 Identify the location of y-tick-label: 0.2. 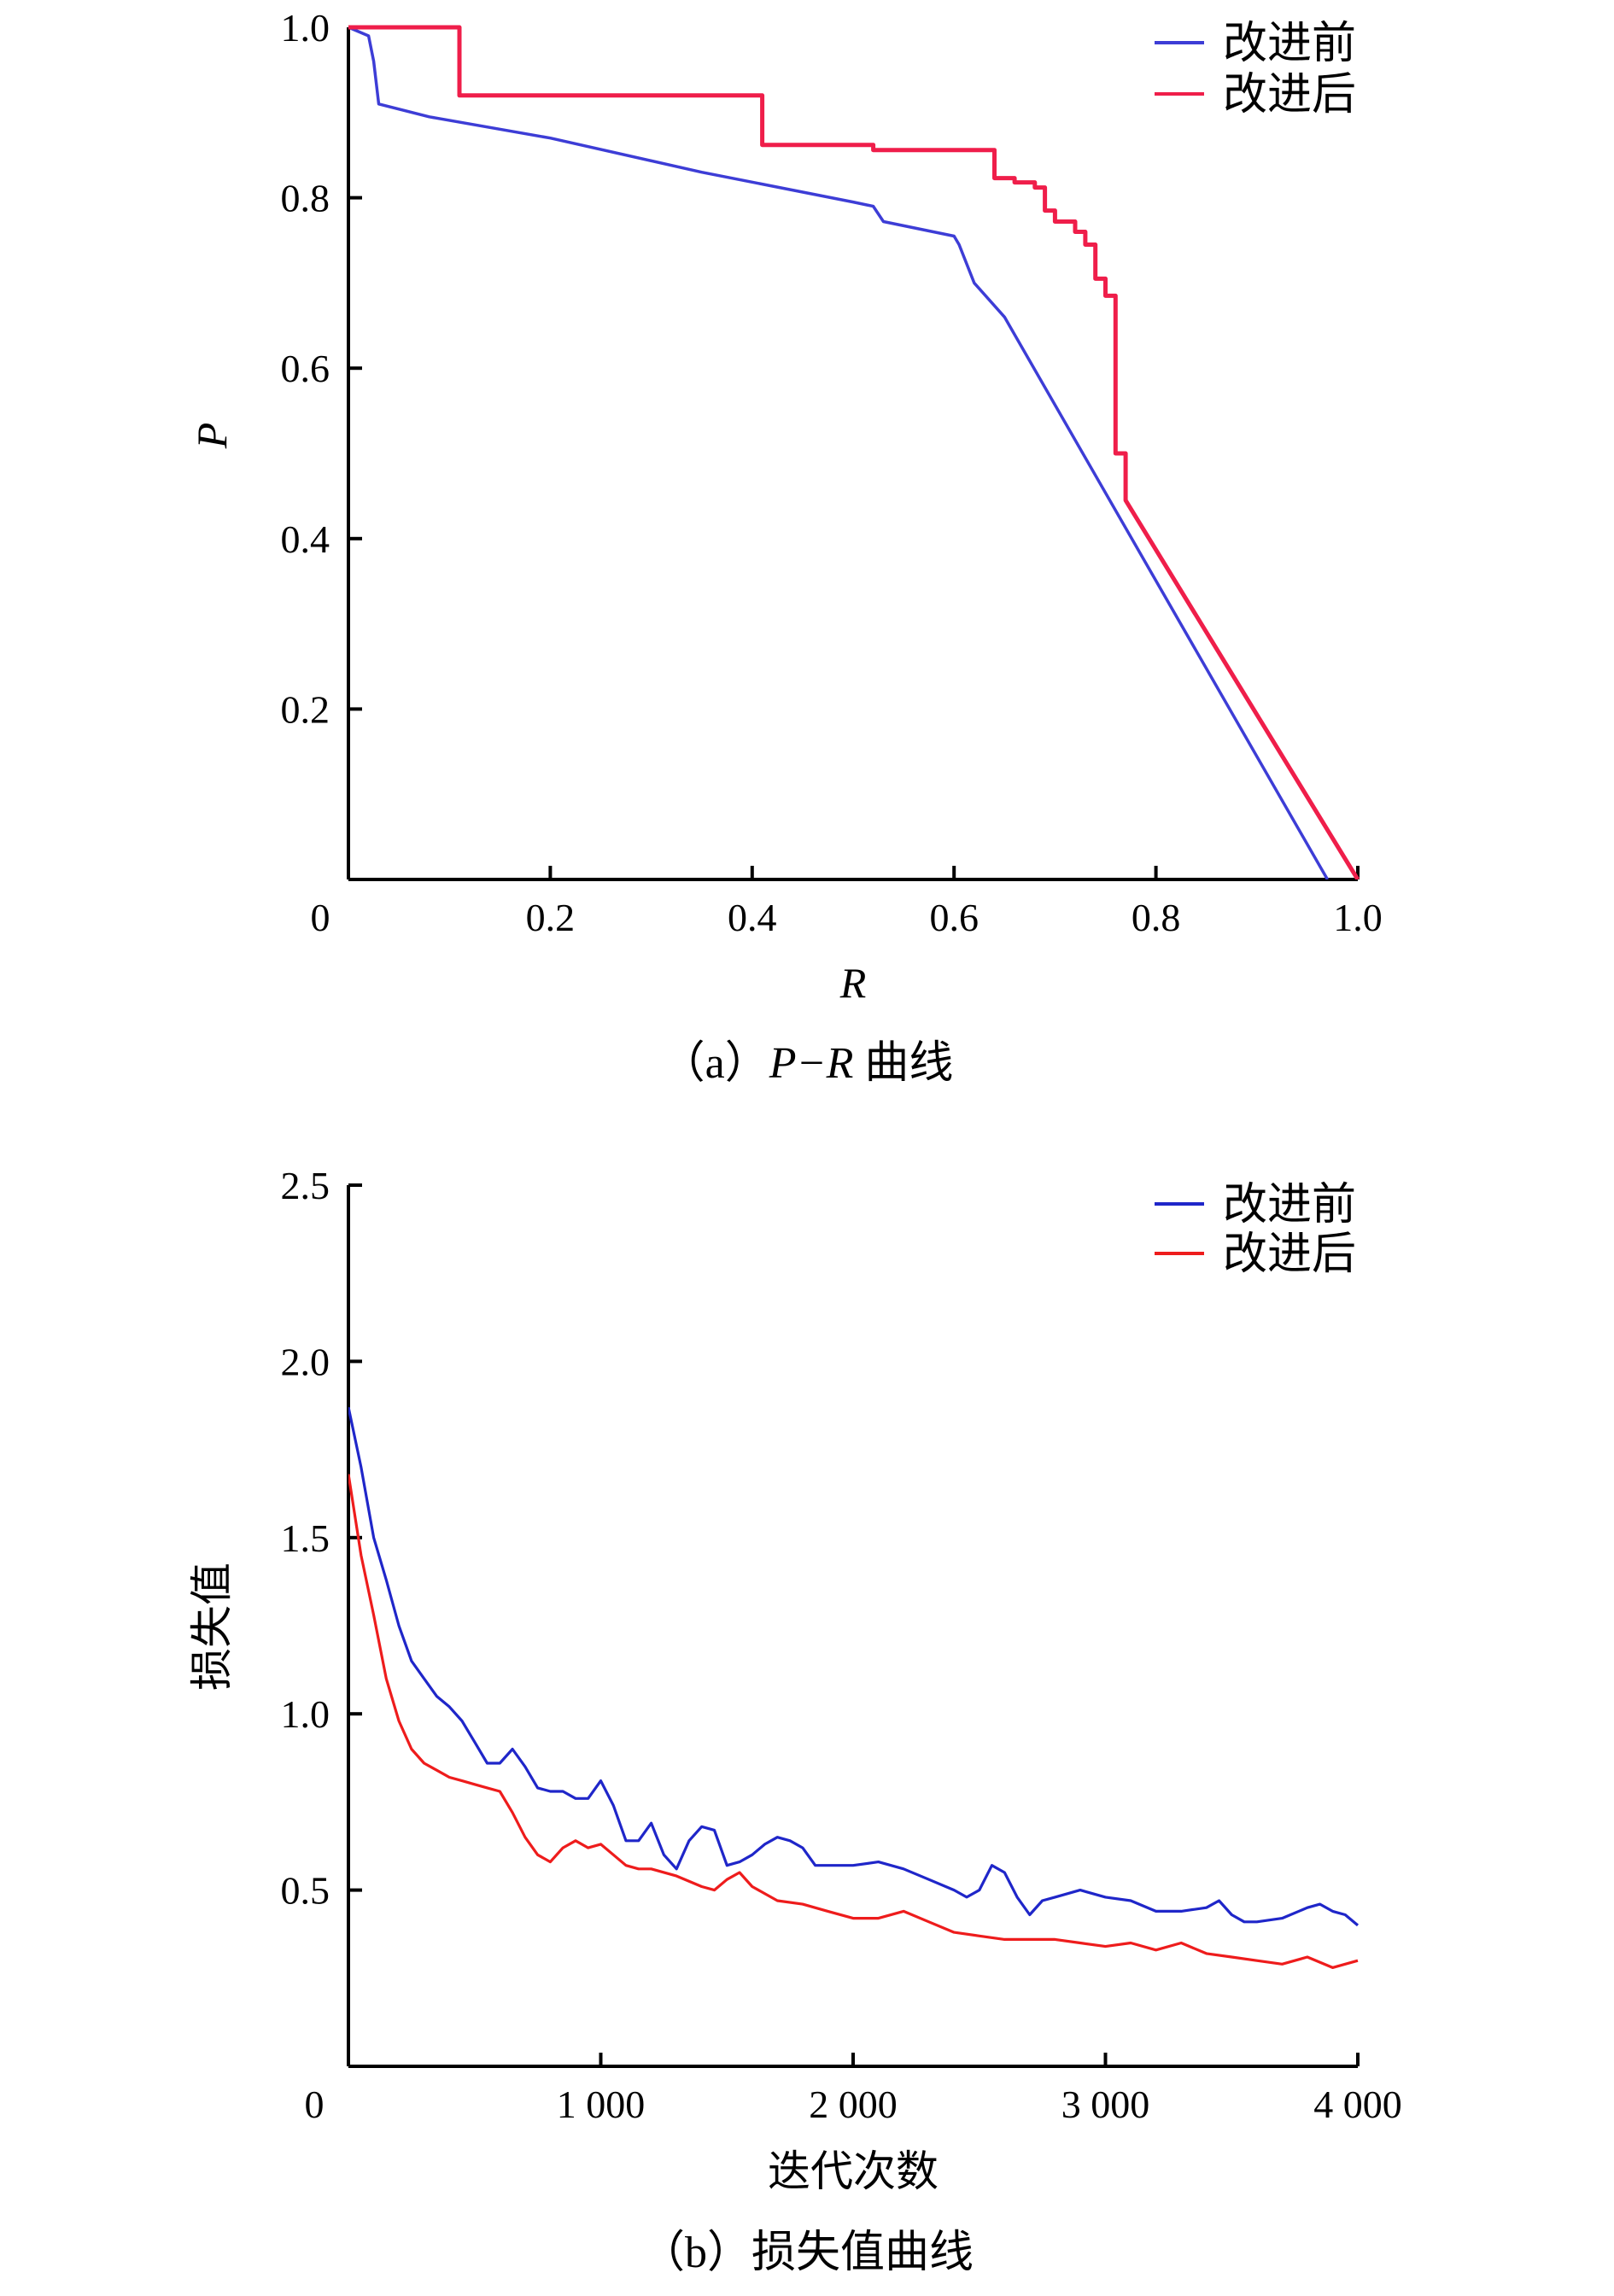
(305, 709).